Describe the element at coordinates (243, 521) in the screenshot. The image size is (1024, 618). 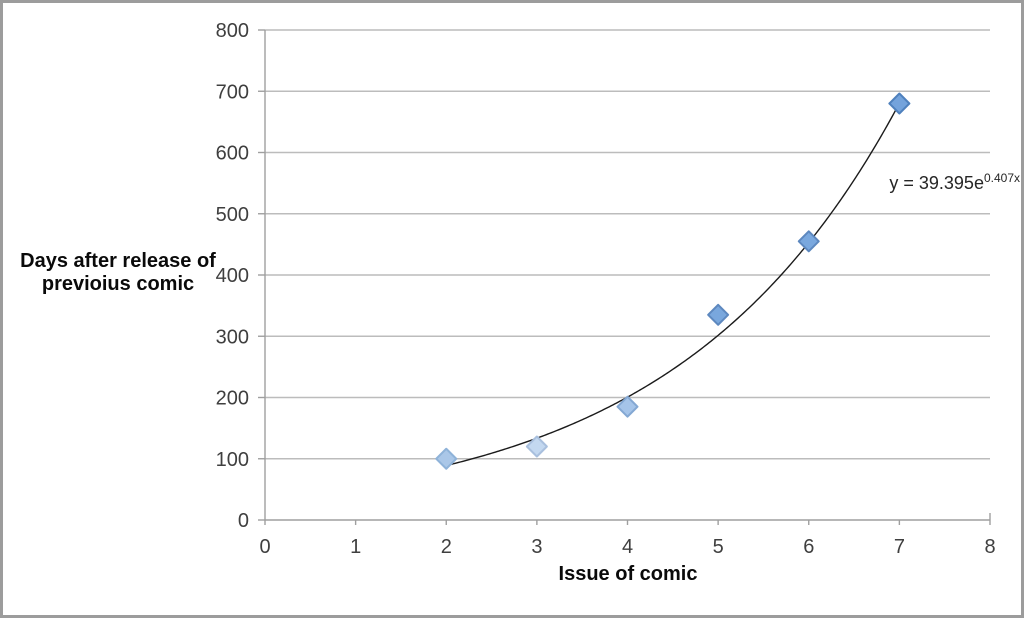
I see `y-tick-label-0: 0` at that location.